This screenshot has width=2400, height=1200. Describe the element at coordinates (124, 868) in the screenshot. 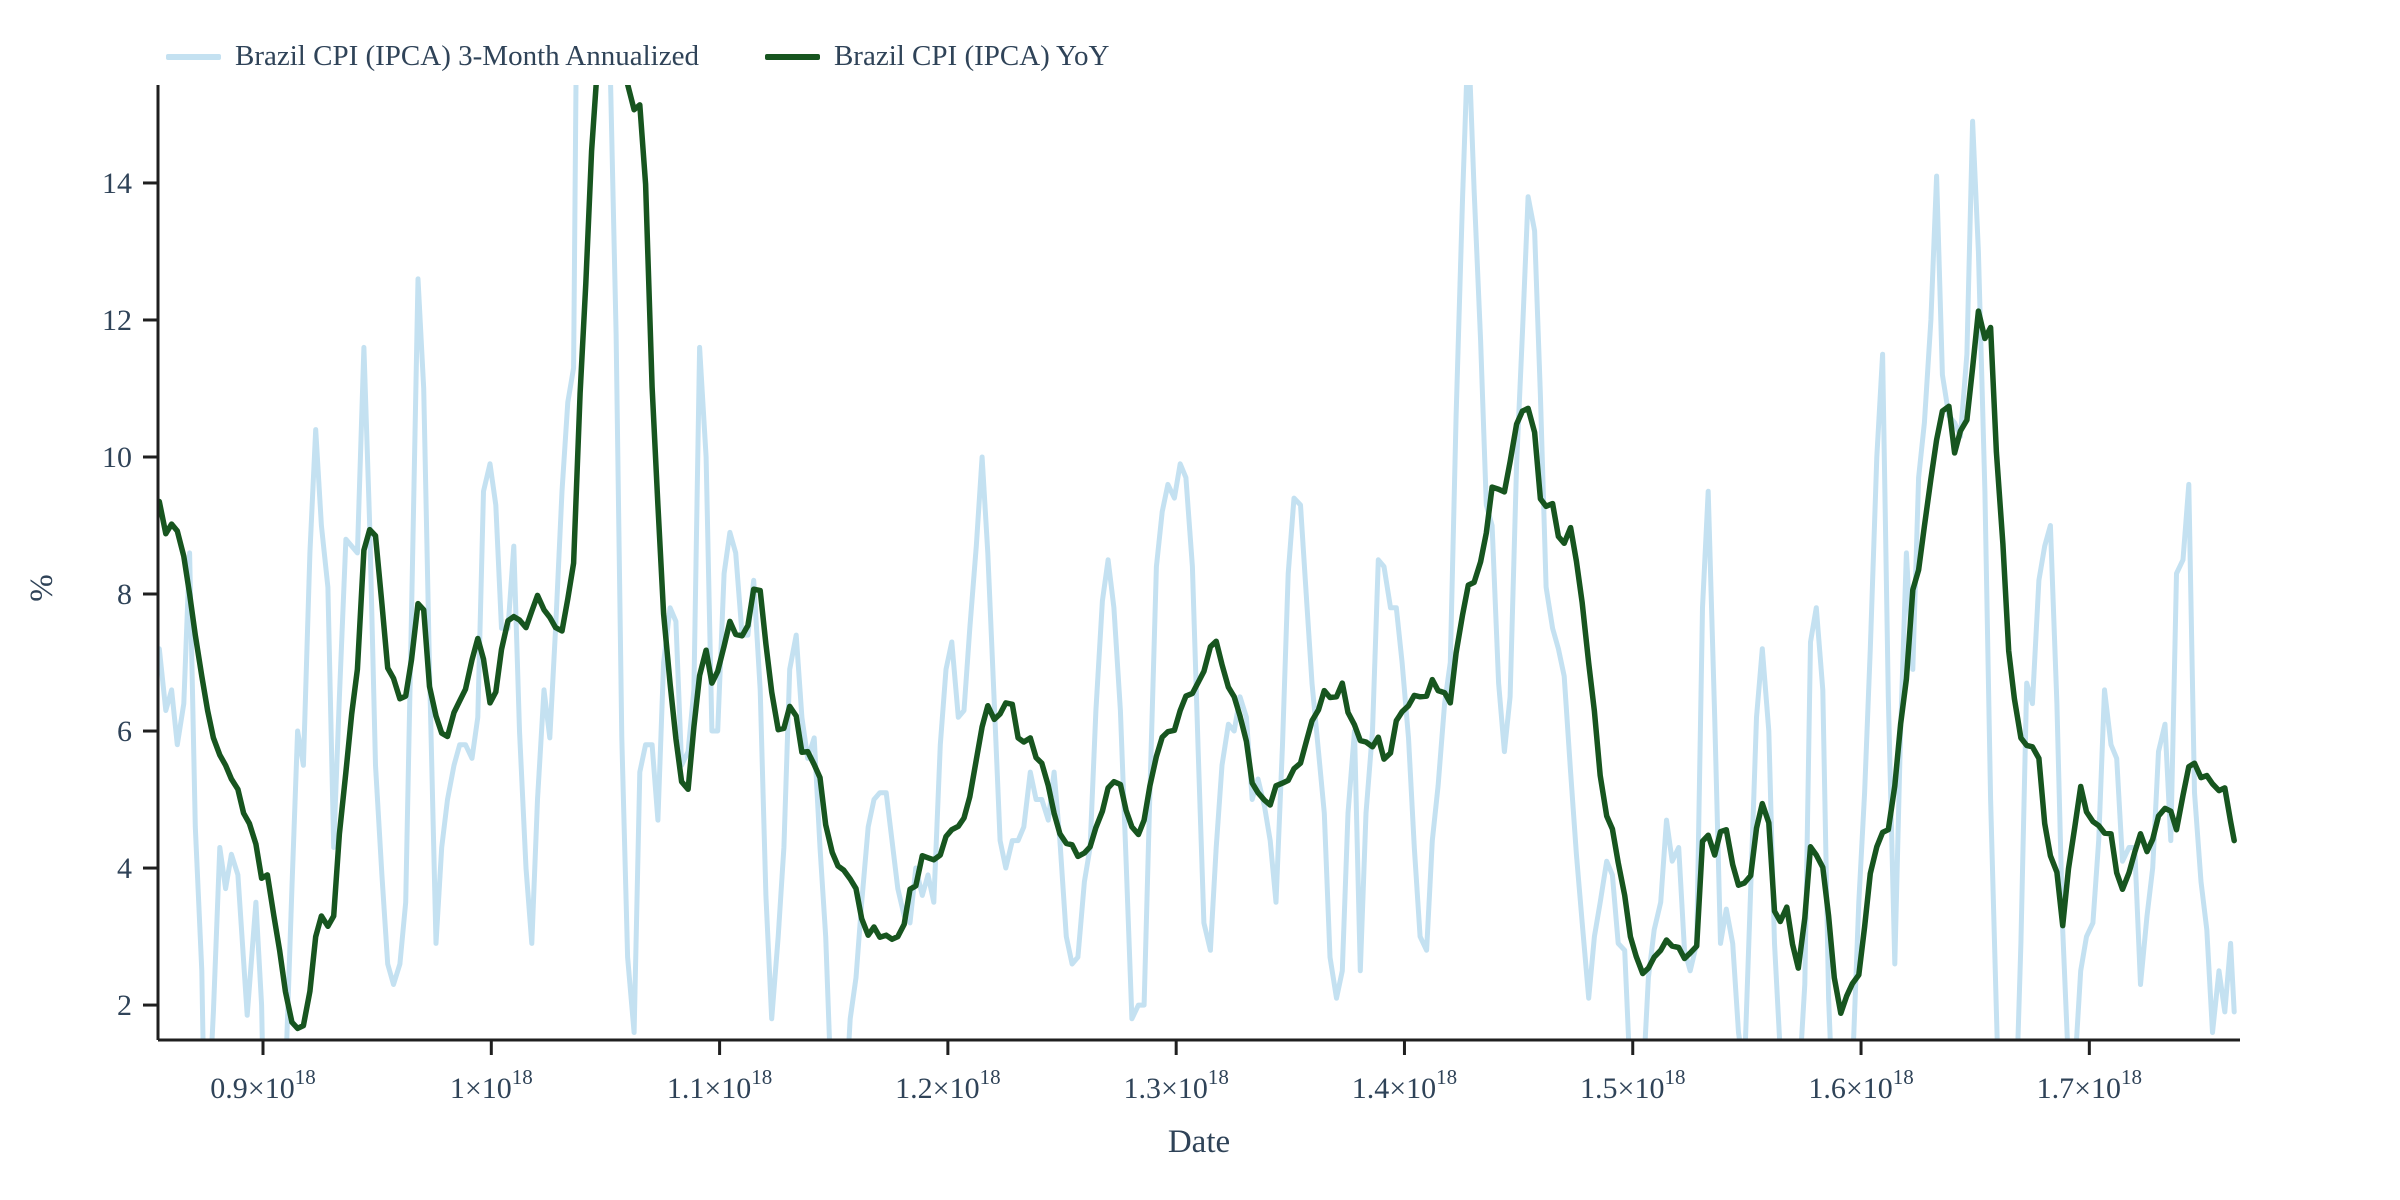

I see `y-tick-label: 4` at that location.